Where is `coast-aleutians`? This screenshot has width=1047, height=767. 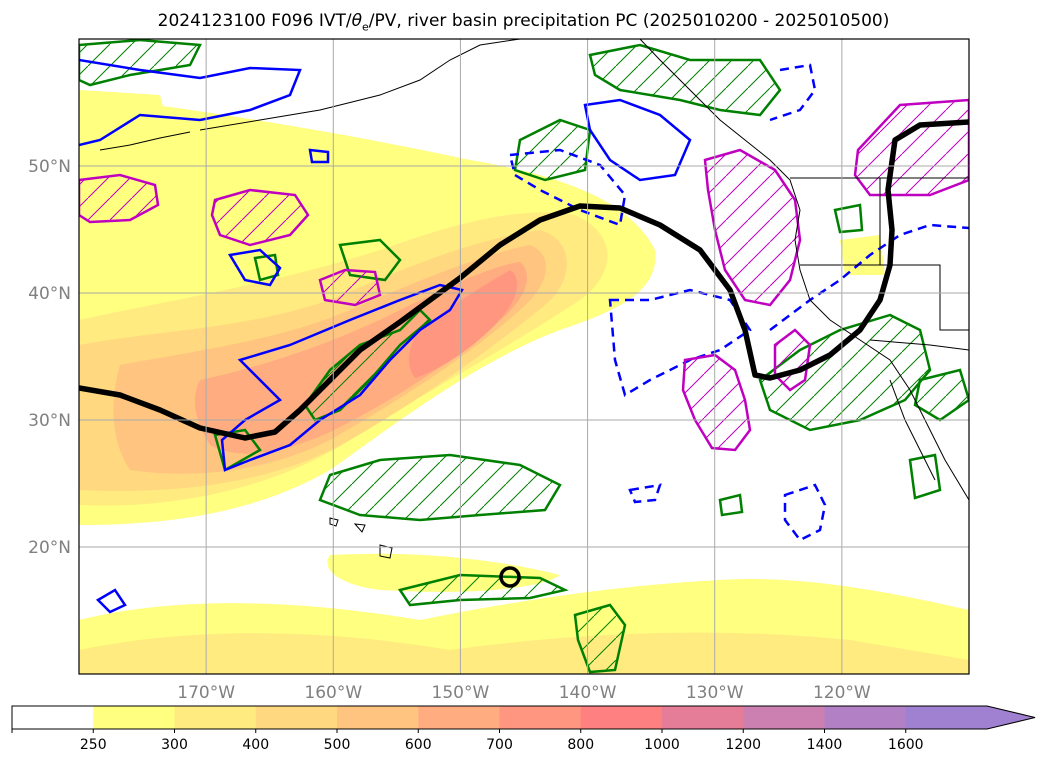
coast-aleutians is located at coordinates (145, 141).